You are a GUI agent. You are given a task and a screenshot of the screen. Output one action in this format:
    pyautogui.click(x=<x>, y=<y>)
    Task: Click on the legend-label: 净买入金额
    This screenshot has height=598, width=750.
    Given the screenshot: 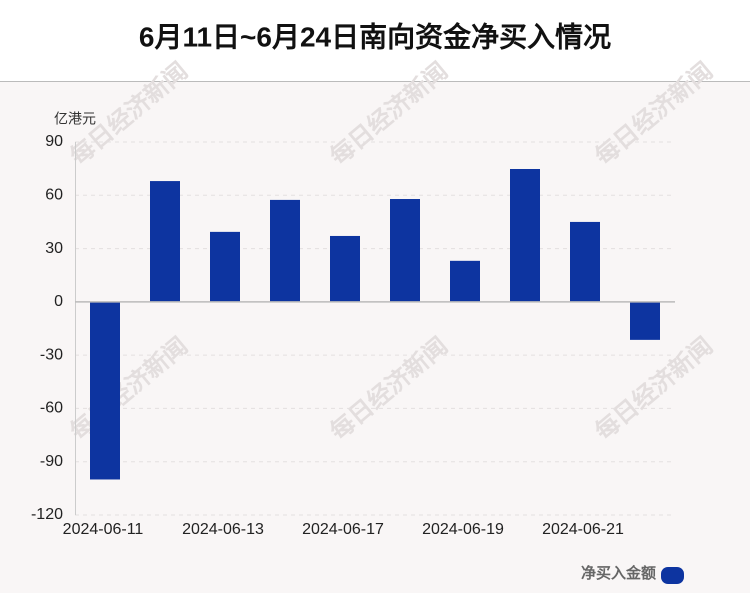 What is the action you would take?
    pyautogui.click(x=618, y=573)
    